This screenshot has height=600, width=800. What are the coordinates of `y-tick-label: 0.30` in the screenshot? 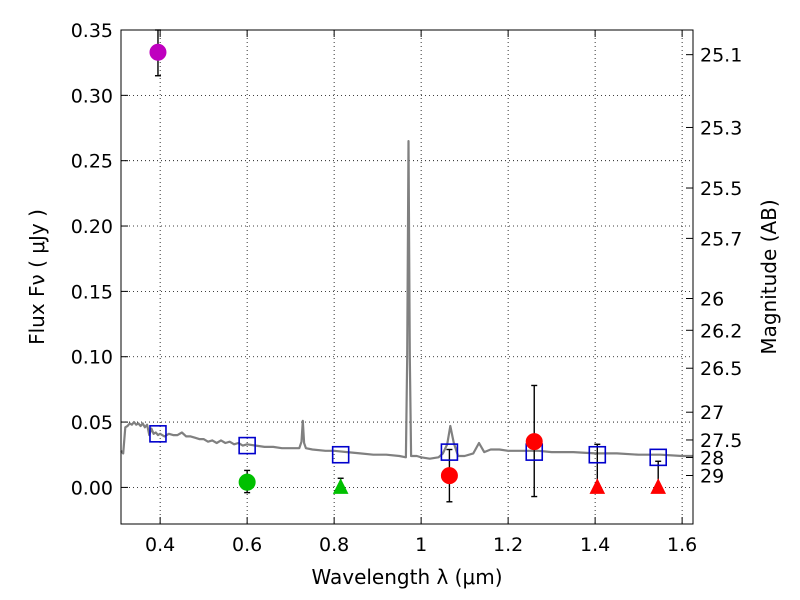 It's located at (92, 96).